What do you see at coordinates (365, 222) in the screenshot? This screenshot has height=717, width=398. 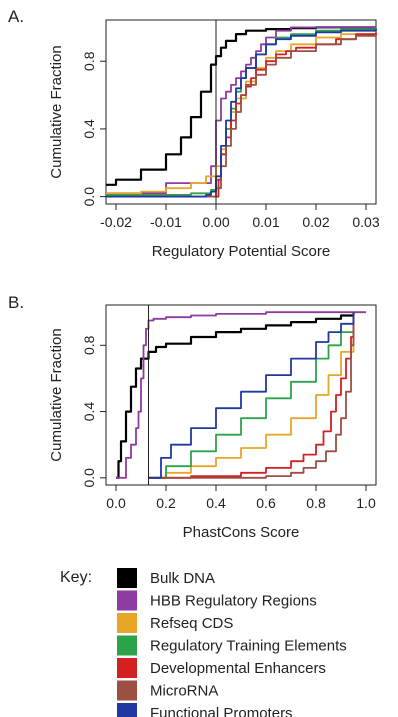 I see `x-tick-label: 0.03` at bounding box center [365, 222].